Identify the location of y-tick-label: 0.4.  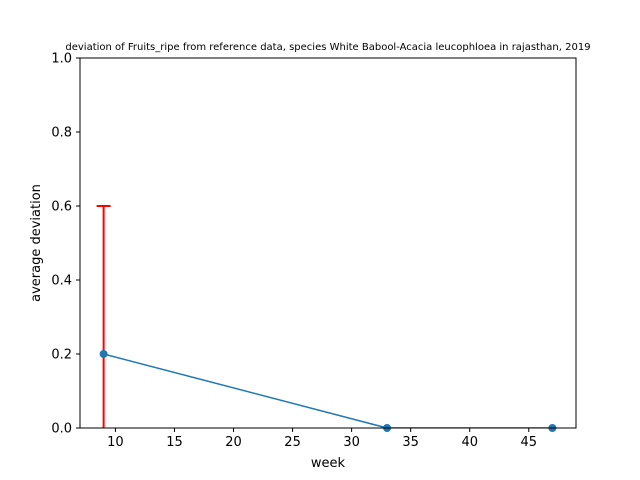
(61, 281).